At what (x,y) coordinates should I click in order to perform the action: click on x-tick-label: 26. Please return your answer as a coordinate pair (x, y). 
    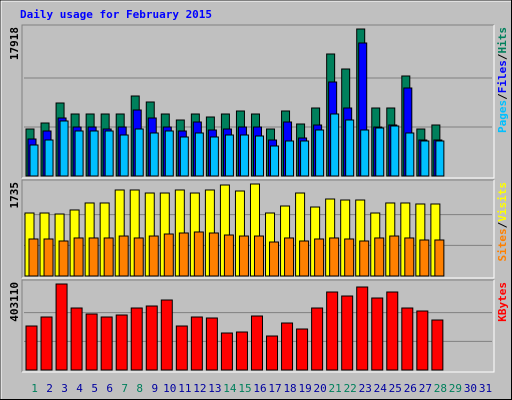
    Looking at the image, I should click on (410, 388).